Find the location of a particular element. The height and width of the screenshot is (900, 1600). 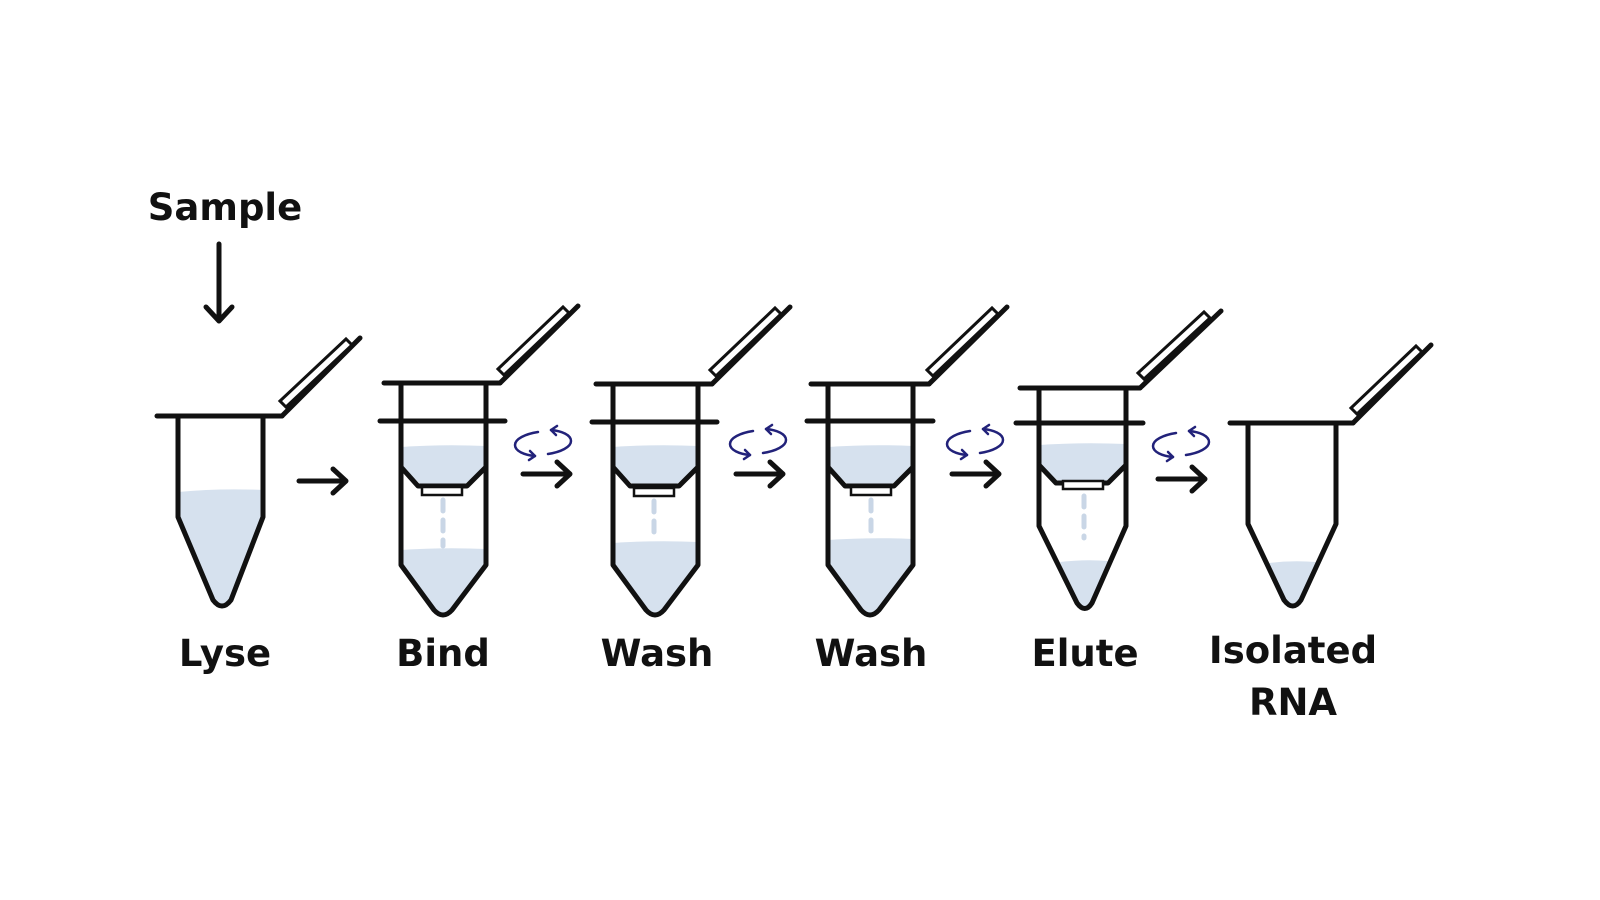

tube-isolated-rna is located at coordinates (1330, 475).